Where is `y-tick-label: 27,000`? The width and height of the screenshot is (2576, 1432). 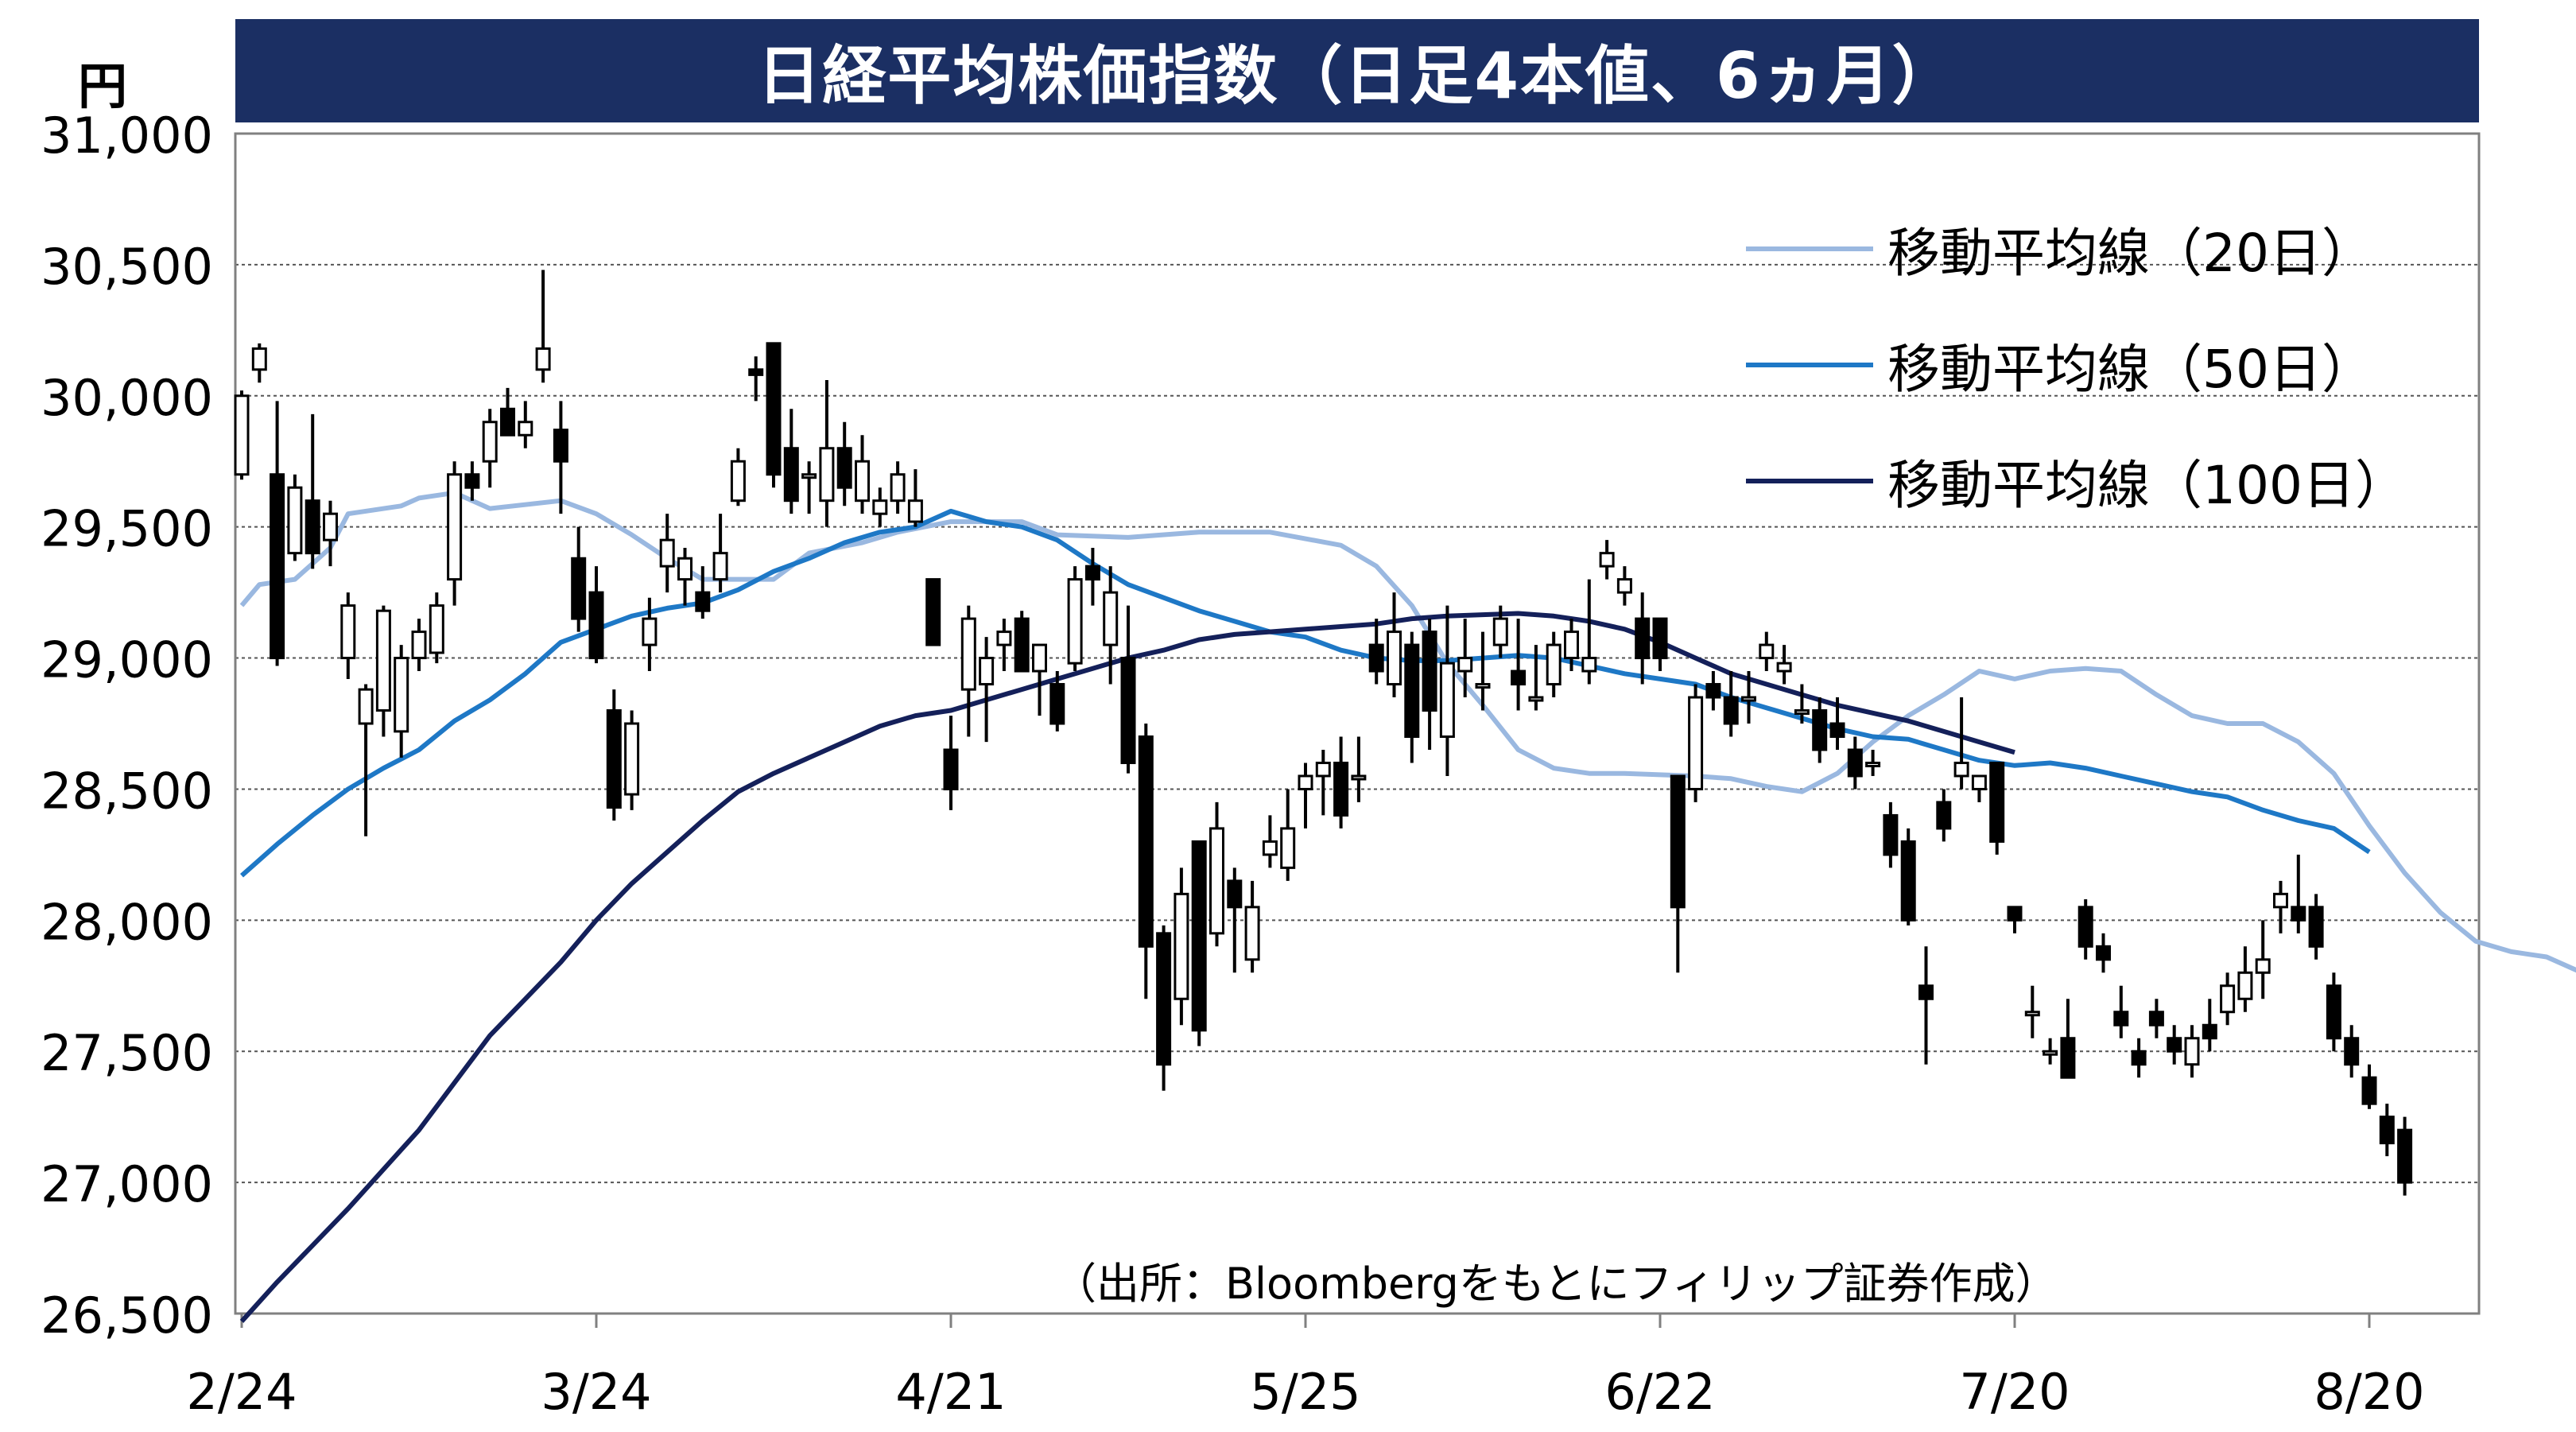 y-tick-label: 27,000 is located at coordinates (127, 1184).